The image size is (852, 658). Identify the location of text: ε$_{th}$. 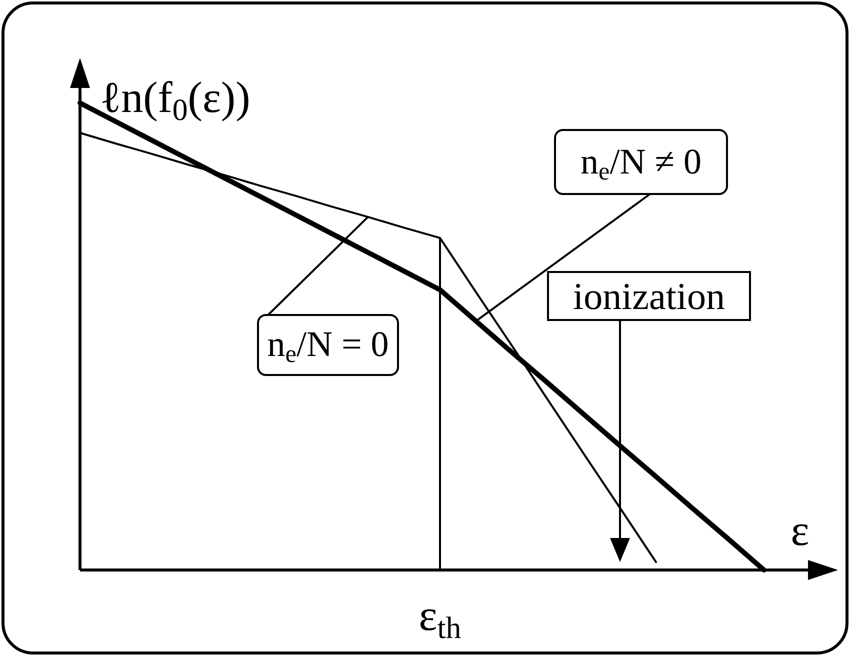
(440, 618).